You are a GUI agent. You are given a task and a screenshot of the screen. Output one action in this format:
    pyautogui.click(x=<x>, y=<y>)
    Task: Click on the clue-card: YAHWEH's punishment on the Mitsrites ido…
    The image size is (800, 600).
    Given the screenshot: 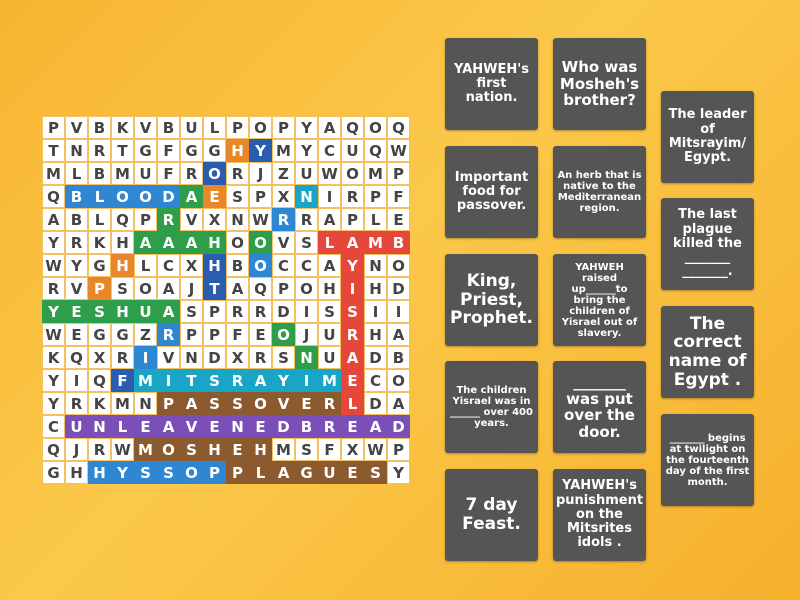 What is the action you would take?
    pyautogui.click(x=599, y=515)
    